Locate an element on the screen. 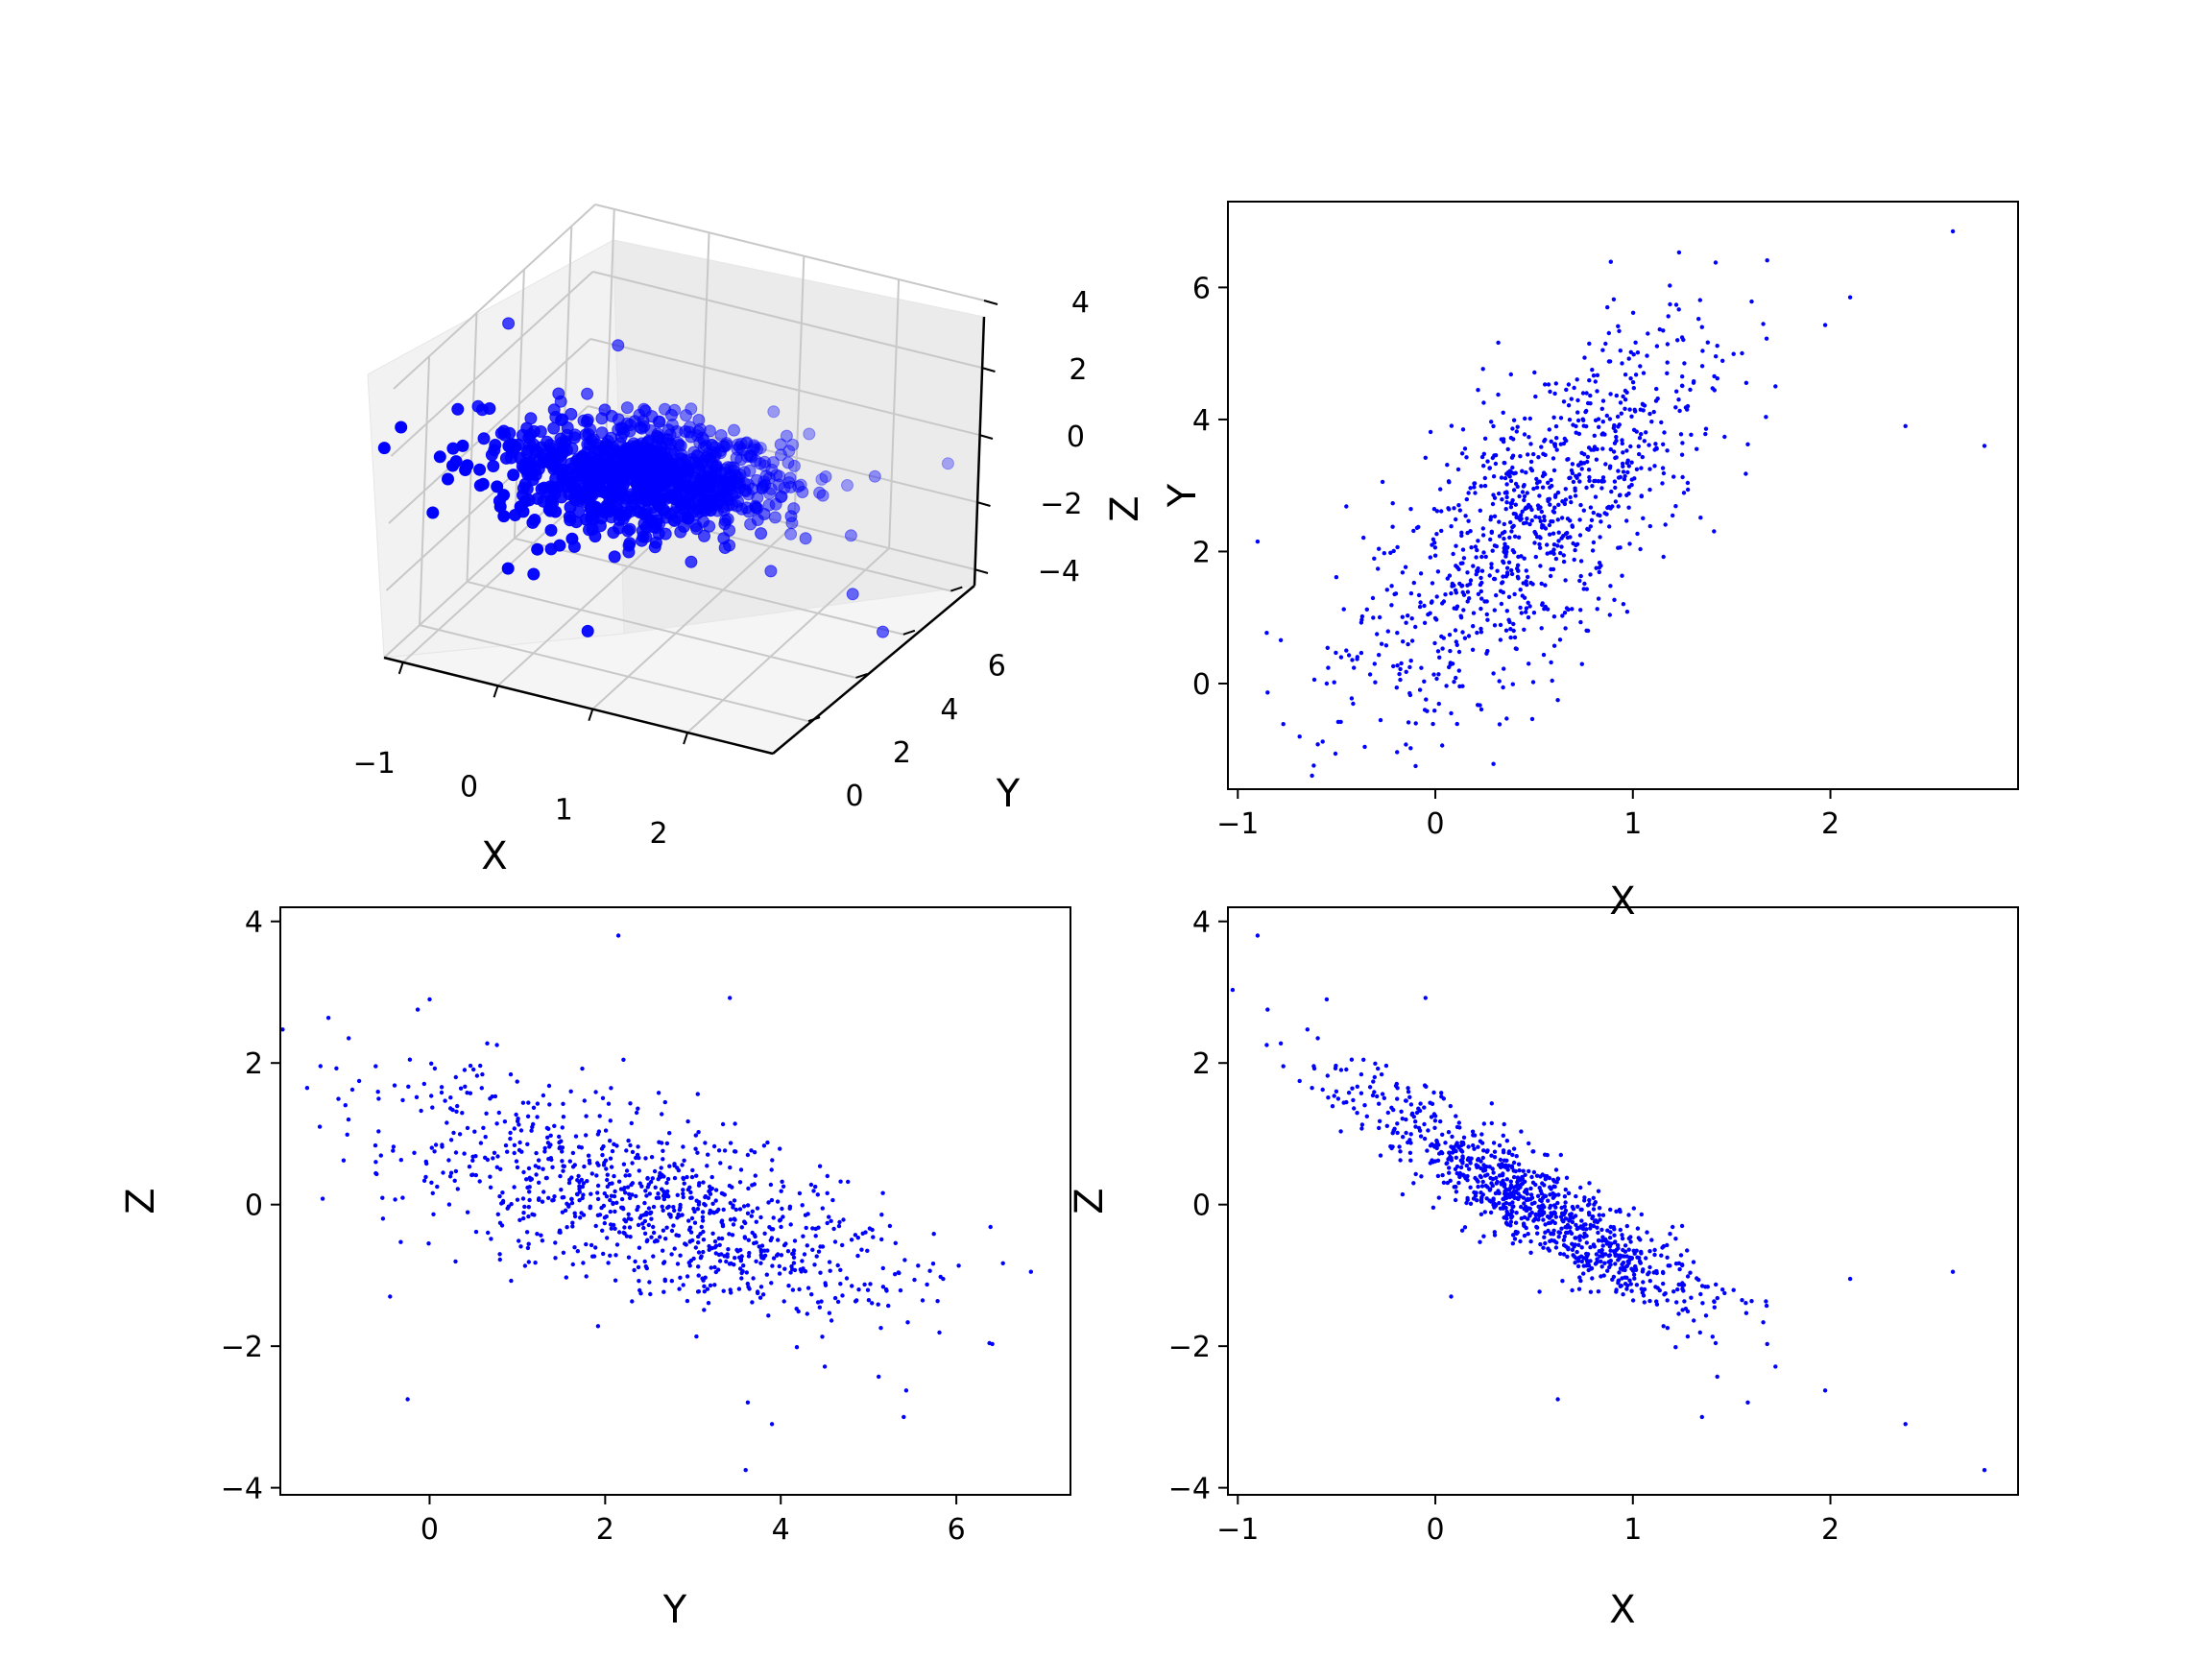  points-xz is located at coordinates (1609, 1203).